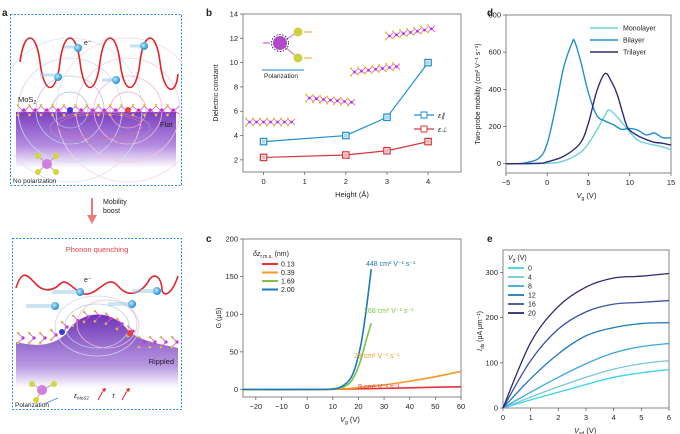 The height and width of the screenshot is (434, 680). I want to click on series-line-Monolayer, so click(588, 137).